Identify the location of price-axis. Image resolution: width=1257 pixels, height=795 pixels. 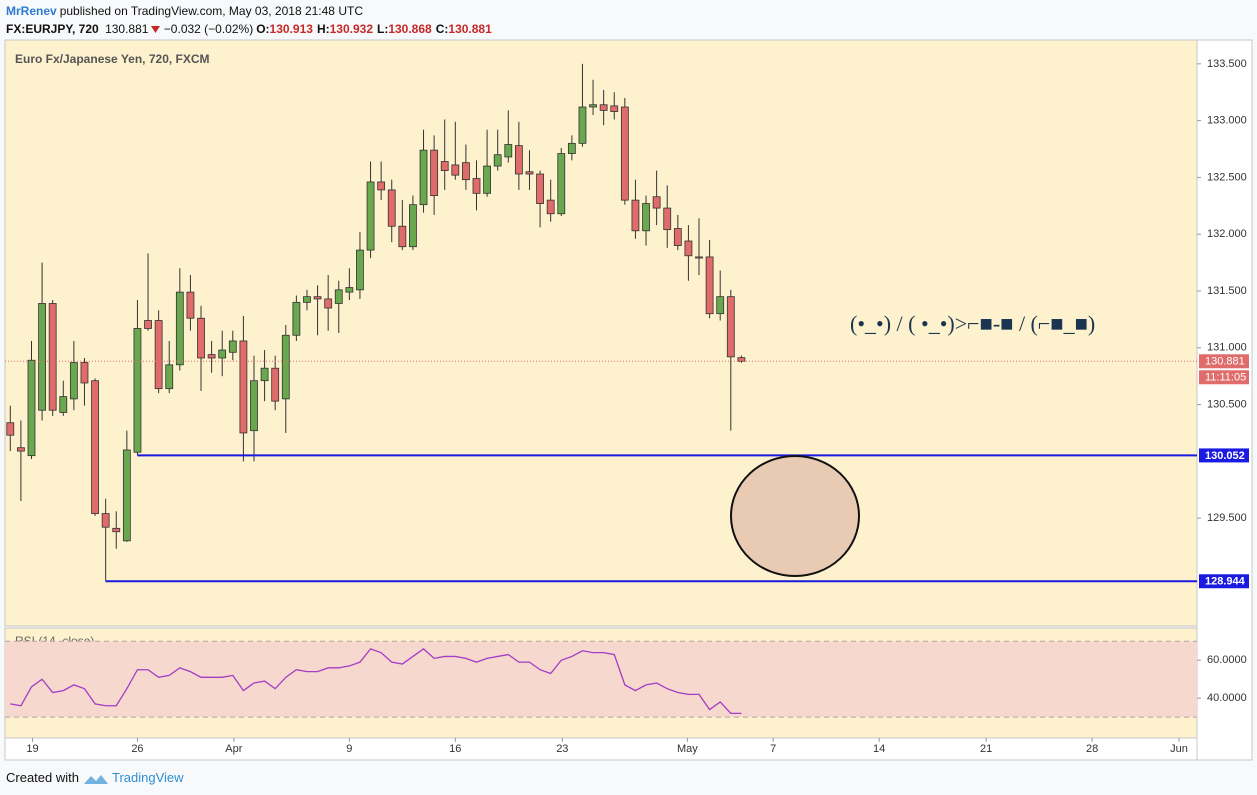
(1224, 400).